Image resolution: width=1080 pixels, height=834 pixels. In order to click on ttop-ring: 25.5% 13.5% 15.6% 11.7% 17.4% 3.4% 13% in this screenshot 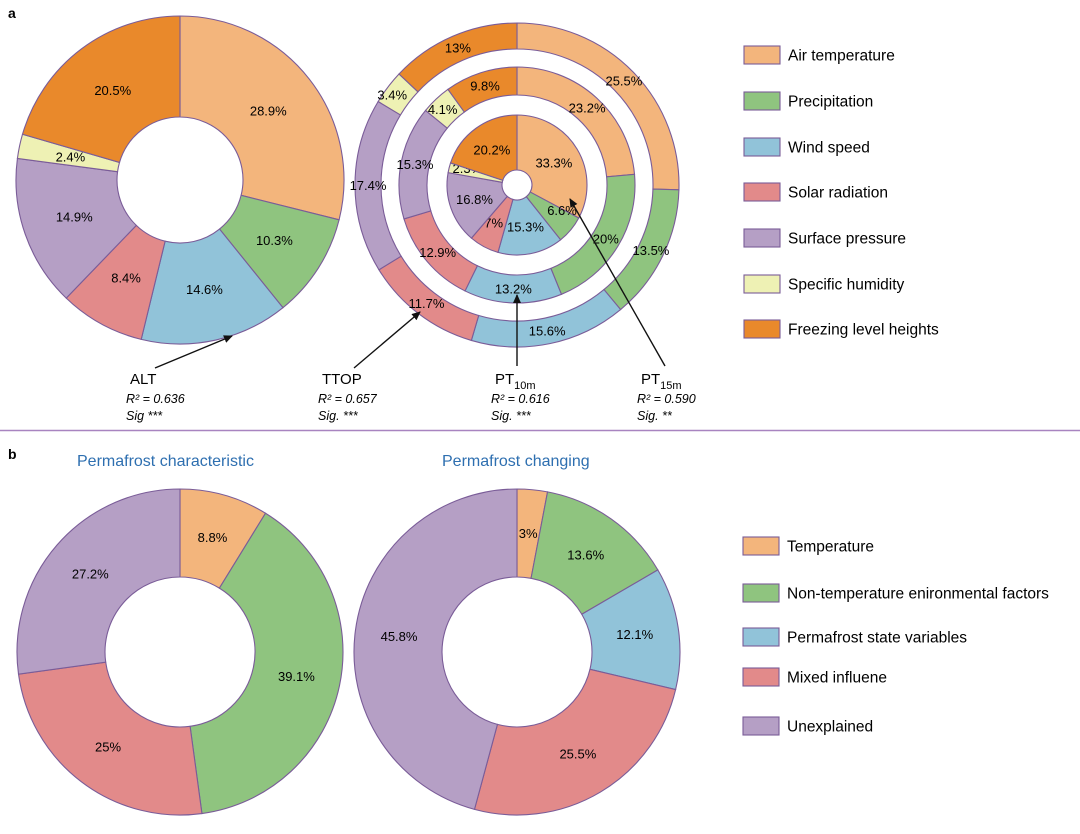, I will do `click(515, 185)`.